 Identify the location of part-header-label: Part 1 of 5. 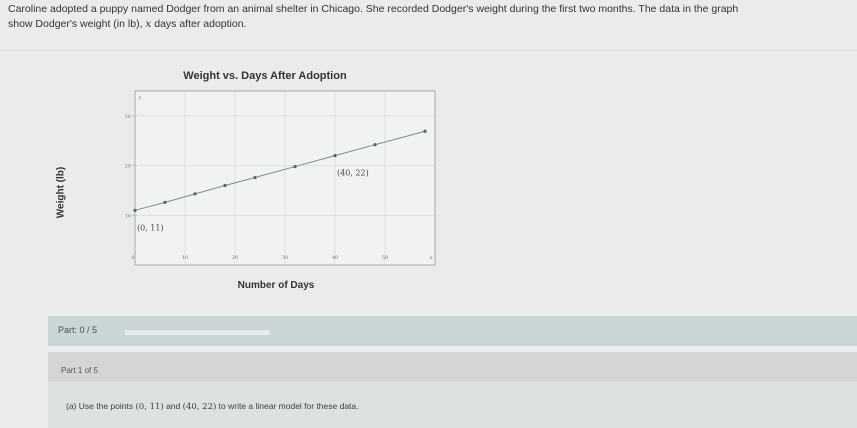
(79, 370).